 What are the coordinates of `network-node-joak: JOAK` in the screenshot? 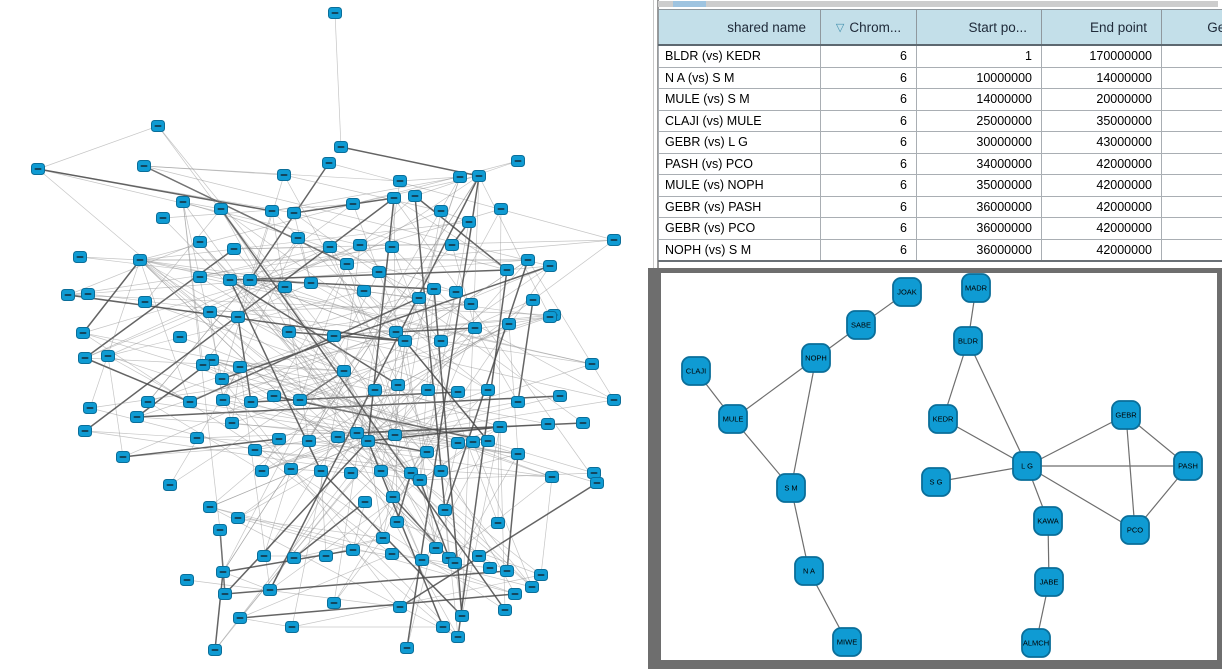 It's located at (907, 292).